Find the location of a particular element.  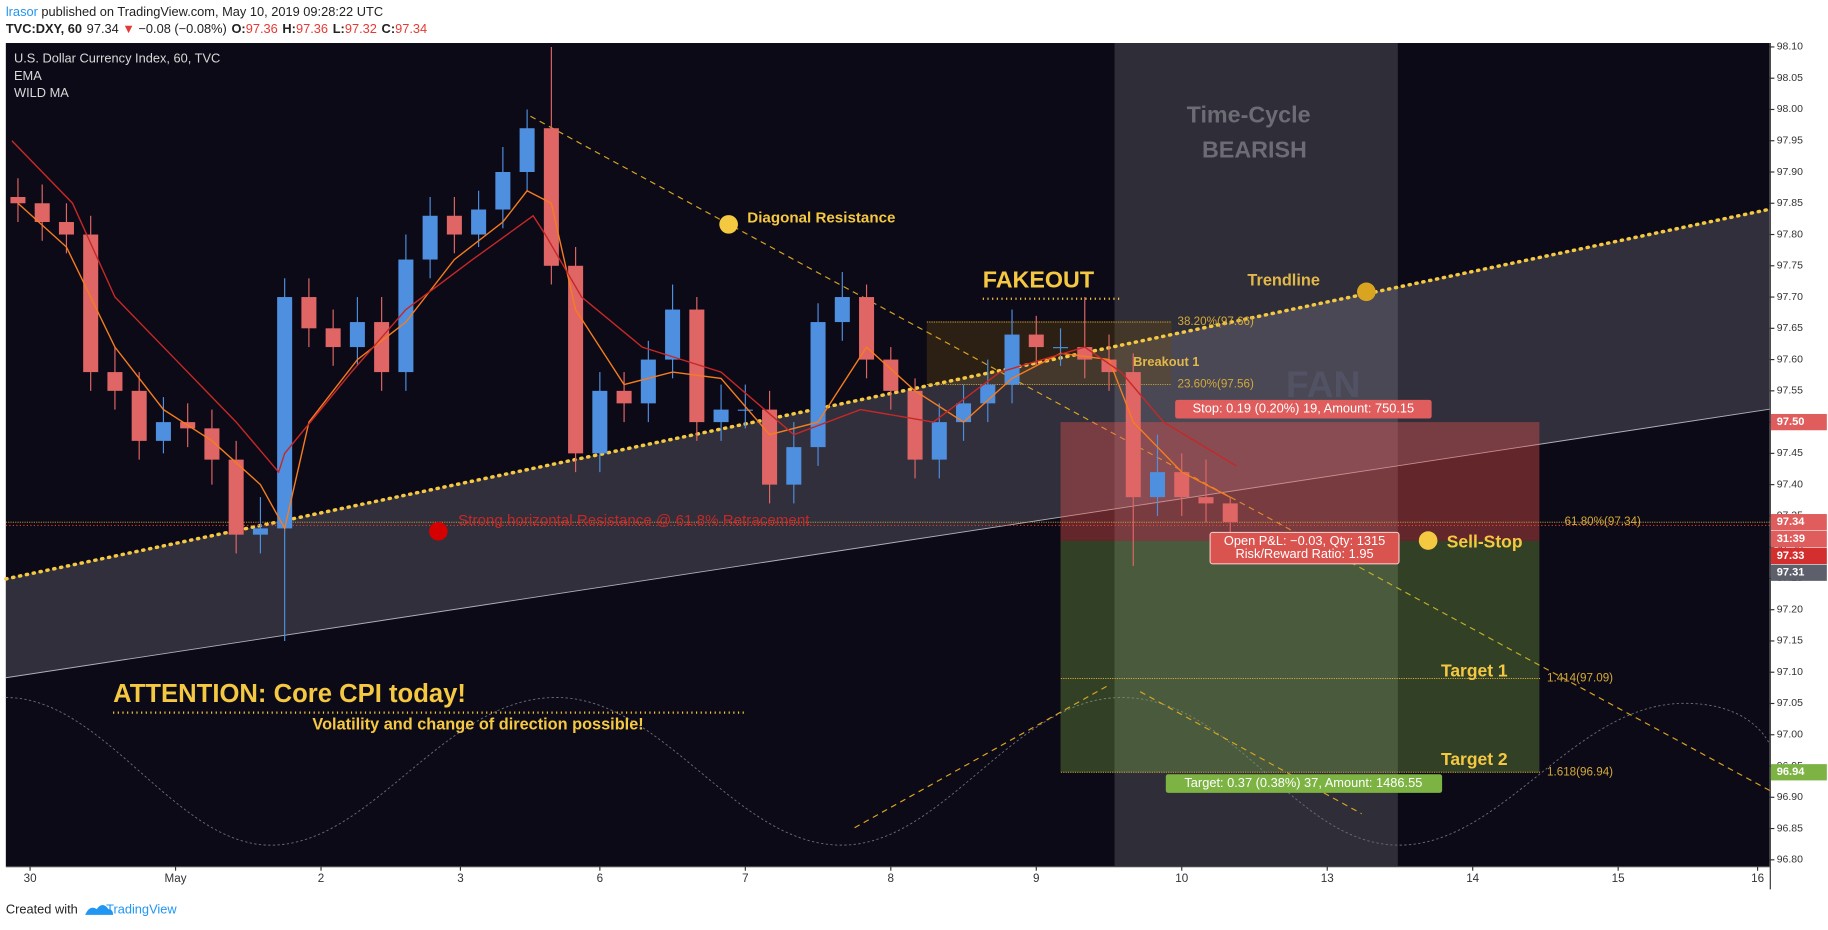

ohlc-label: L: is located at coordinates (339, 29).